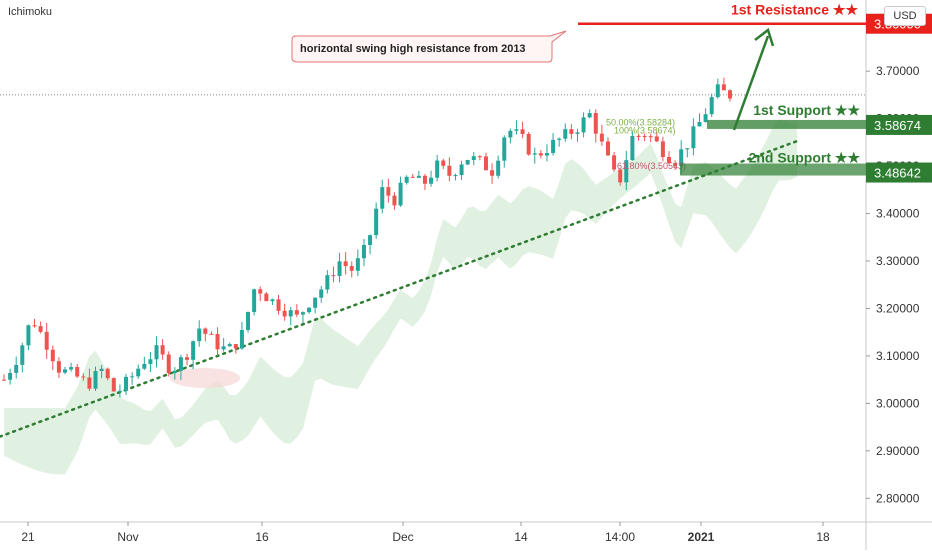  I want to click on x-tick-label: 21, so click(28, 537).